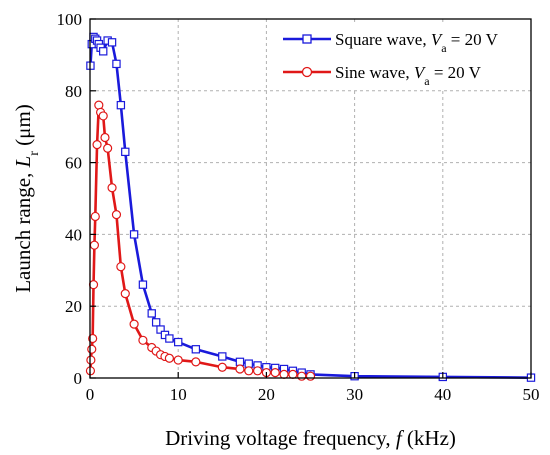 Image resolution: width=550 pixels, height=455 pixels. What do you see at coordinates (417, 42) in the screenshot?
I see `legend-label-square: Square wave, Va = 20 V` at bounding box center [417, 42].